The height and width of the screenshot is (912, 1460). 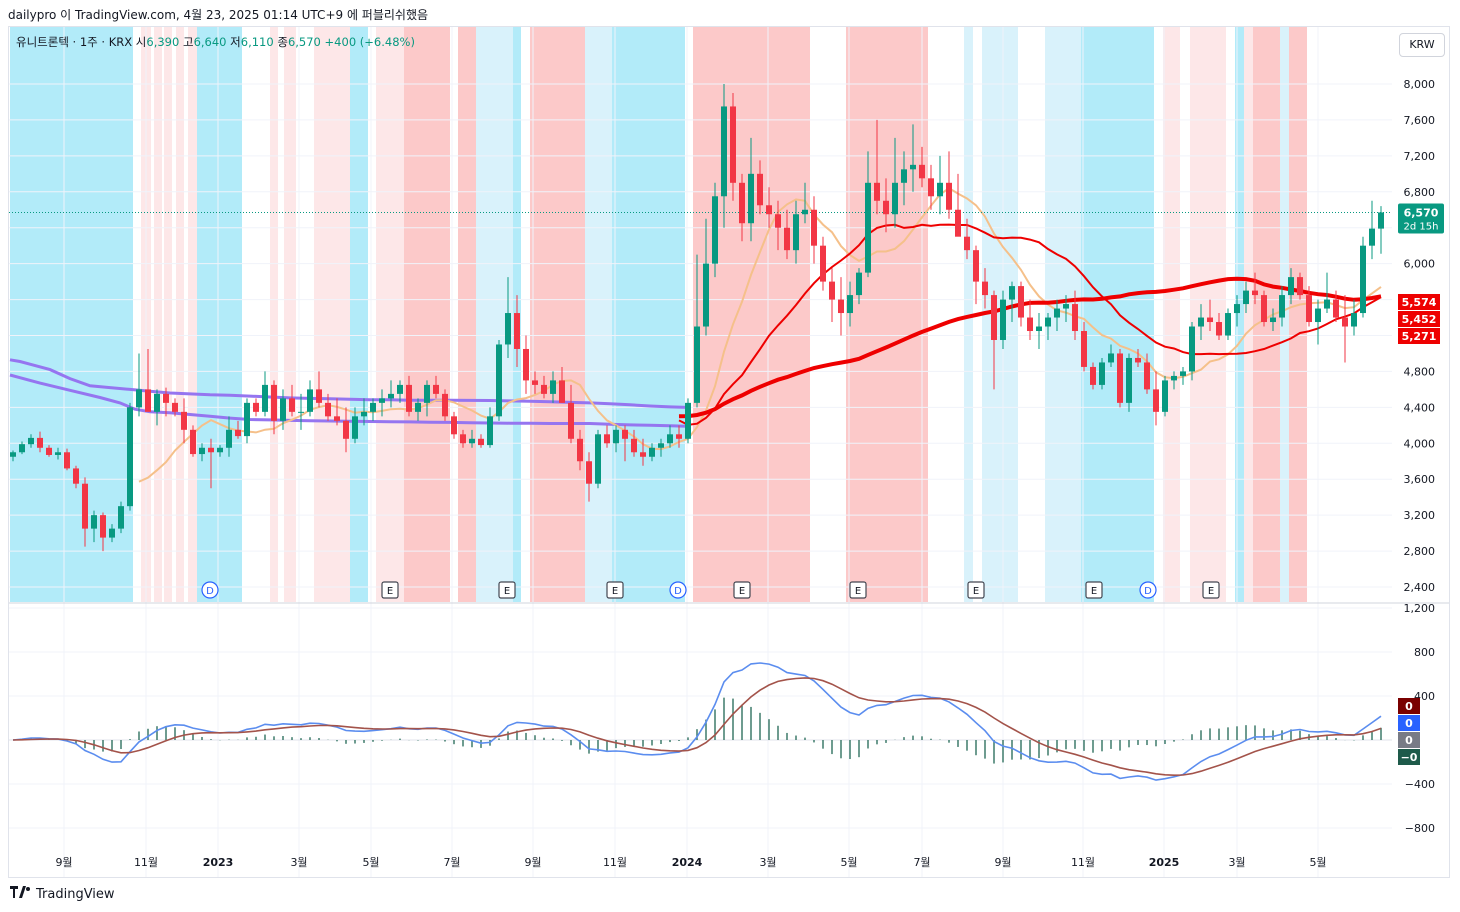 I want to click on ma-value-badge, so click(x=1419, y=319).